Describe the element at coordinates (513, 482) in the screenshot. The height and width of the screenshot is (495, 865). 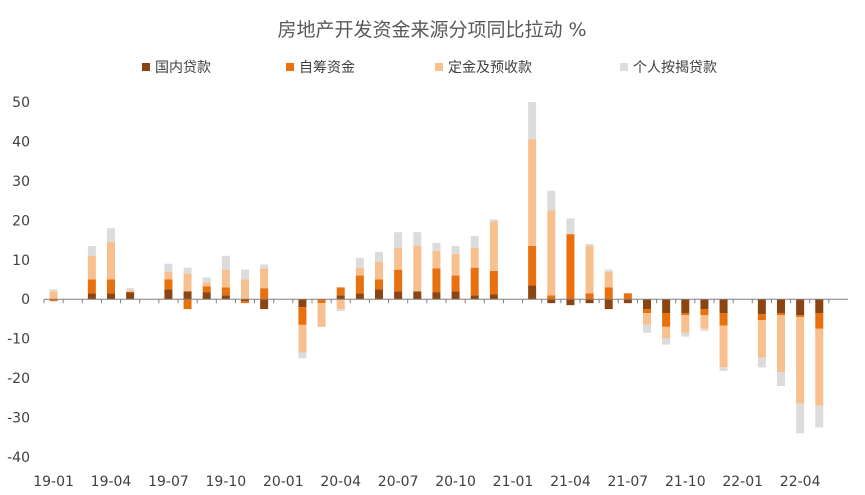
I see `x-tick-label: 21-01` at that location.